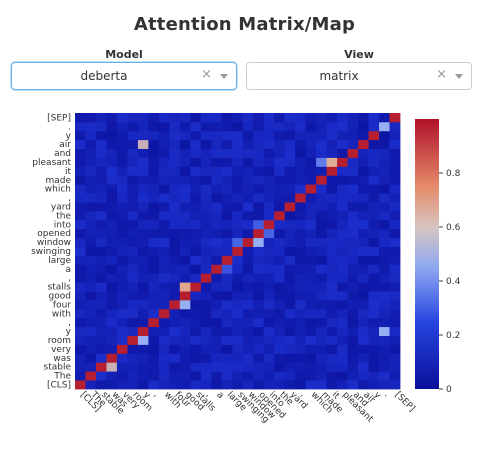 The height and width of the screenshot is (457, 489). What do you see at coordinates (63, 216) in the screenshot?
I see `y-tick-label: the` at bounding box center [63, 216].